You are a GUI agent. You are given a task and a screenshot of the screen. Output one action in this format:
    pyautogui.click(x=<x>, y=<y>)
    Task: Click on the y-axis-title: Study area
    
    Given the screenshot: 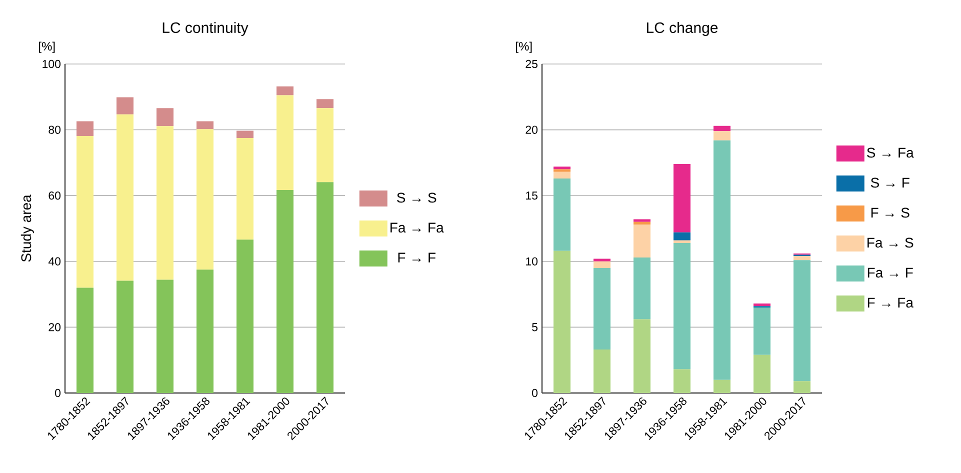 What is the action you would take?
    pyautogui.click(x=27, y=228)
    